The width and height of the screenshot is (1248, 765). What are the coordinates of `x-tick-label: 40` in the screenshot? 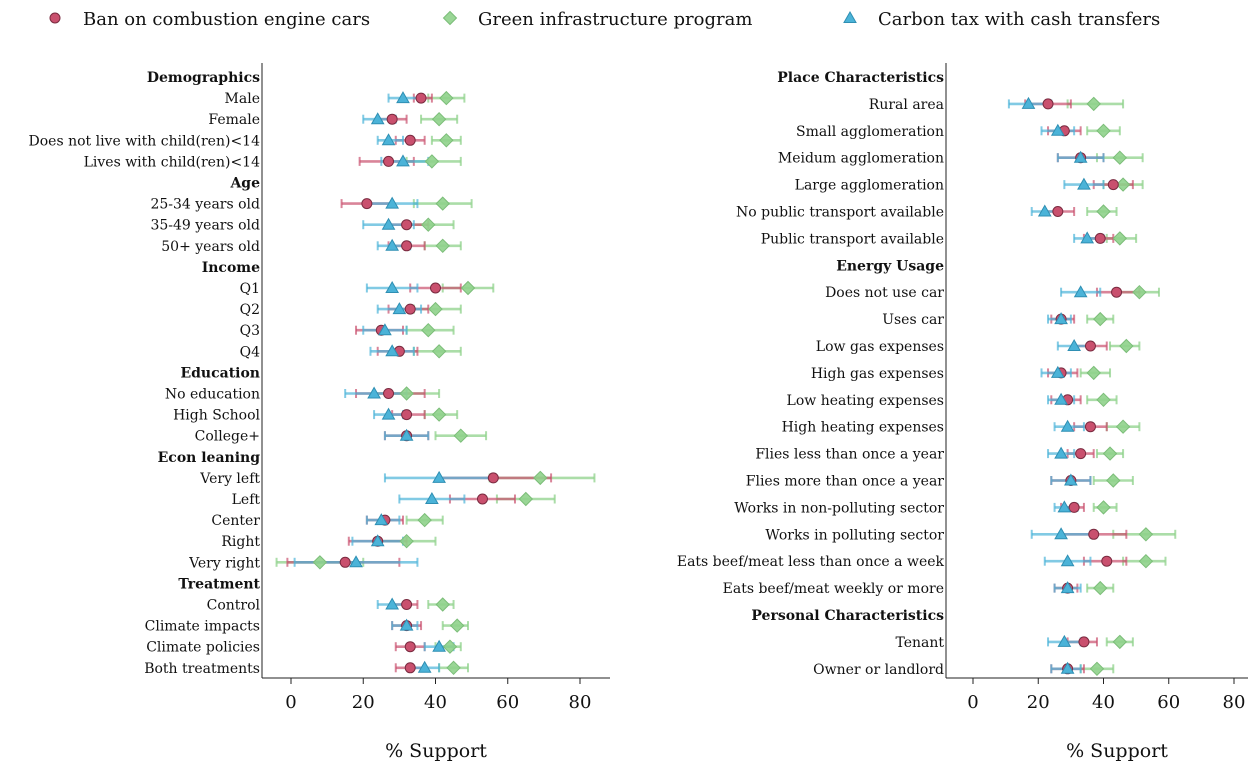 It's located at (435, 702).